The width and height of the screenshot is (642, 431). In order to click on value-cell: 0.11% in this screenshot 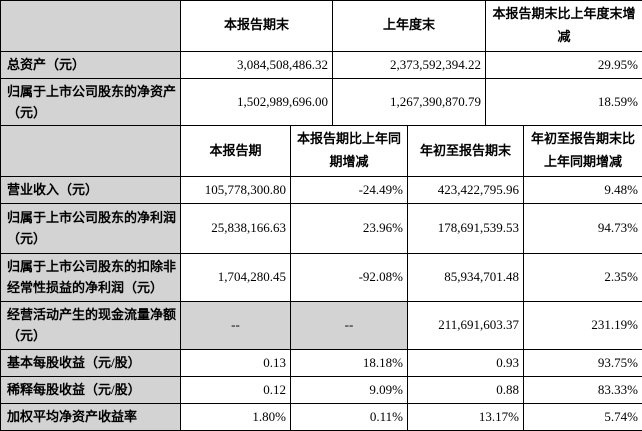, I will do `click(349, 416)`.